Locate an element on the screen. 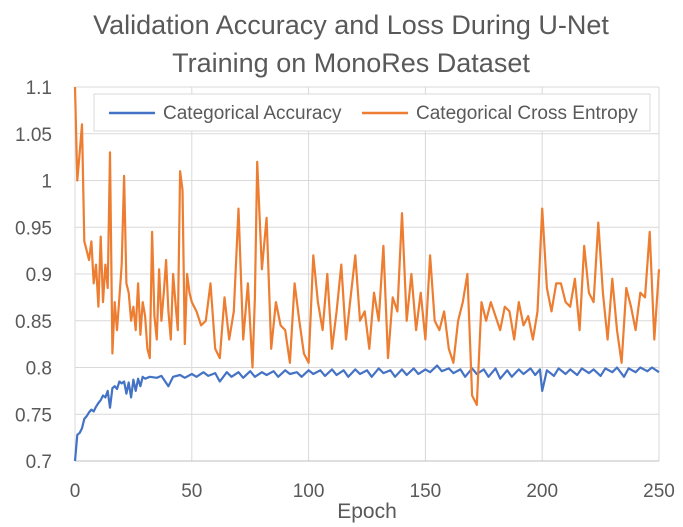  y-tick-label: 0.75 is located at coordinates (33, 415).